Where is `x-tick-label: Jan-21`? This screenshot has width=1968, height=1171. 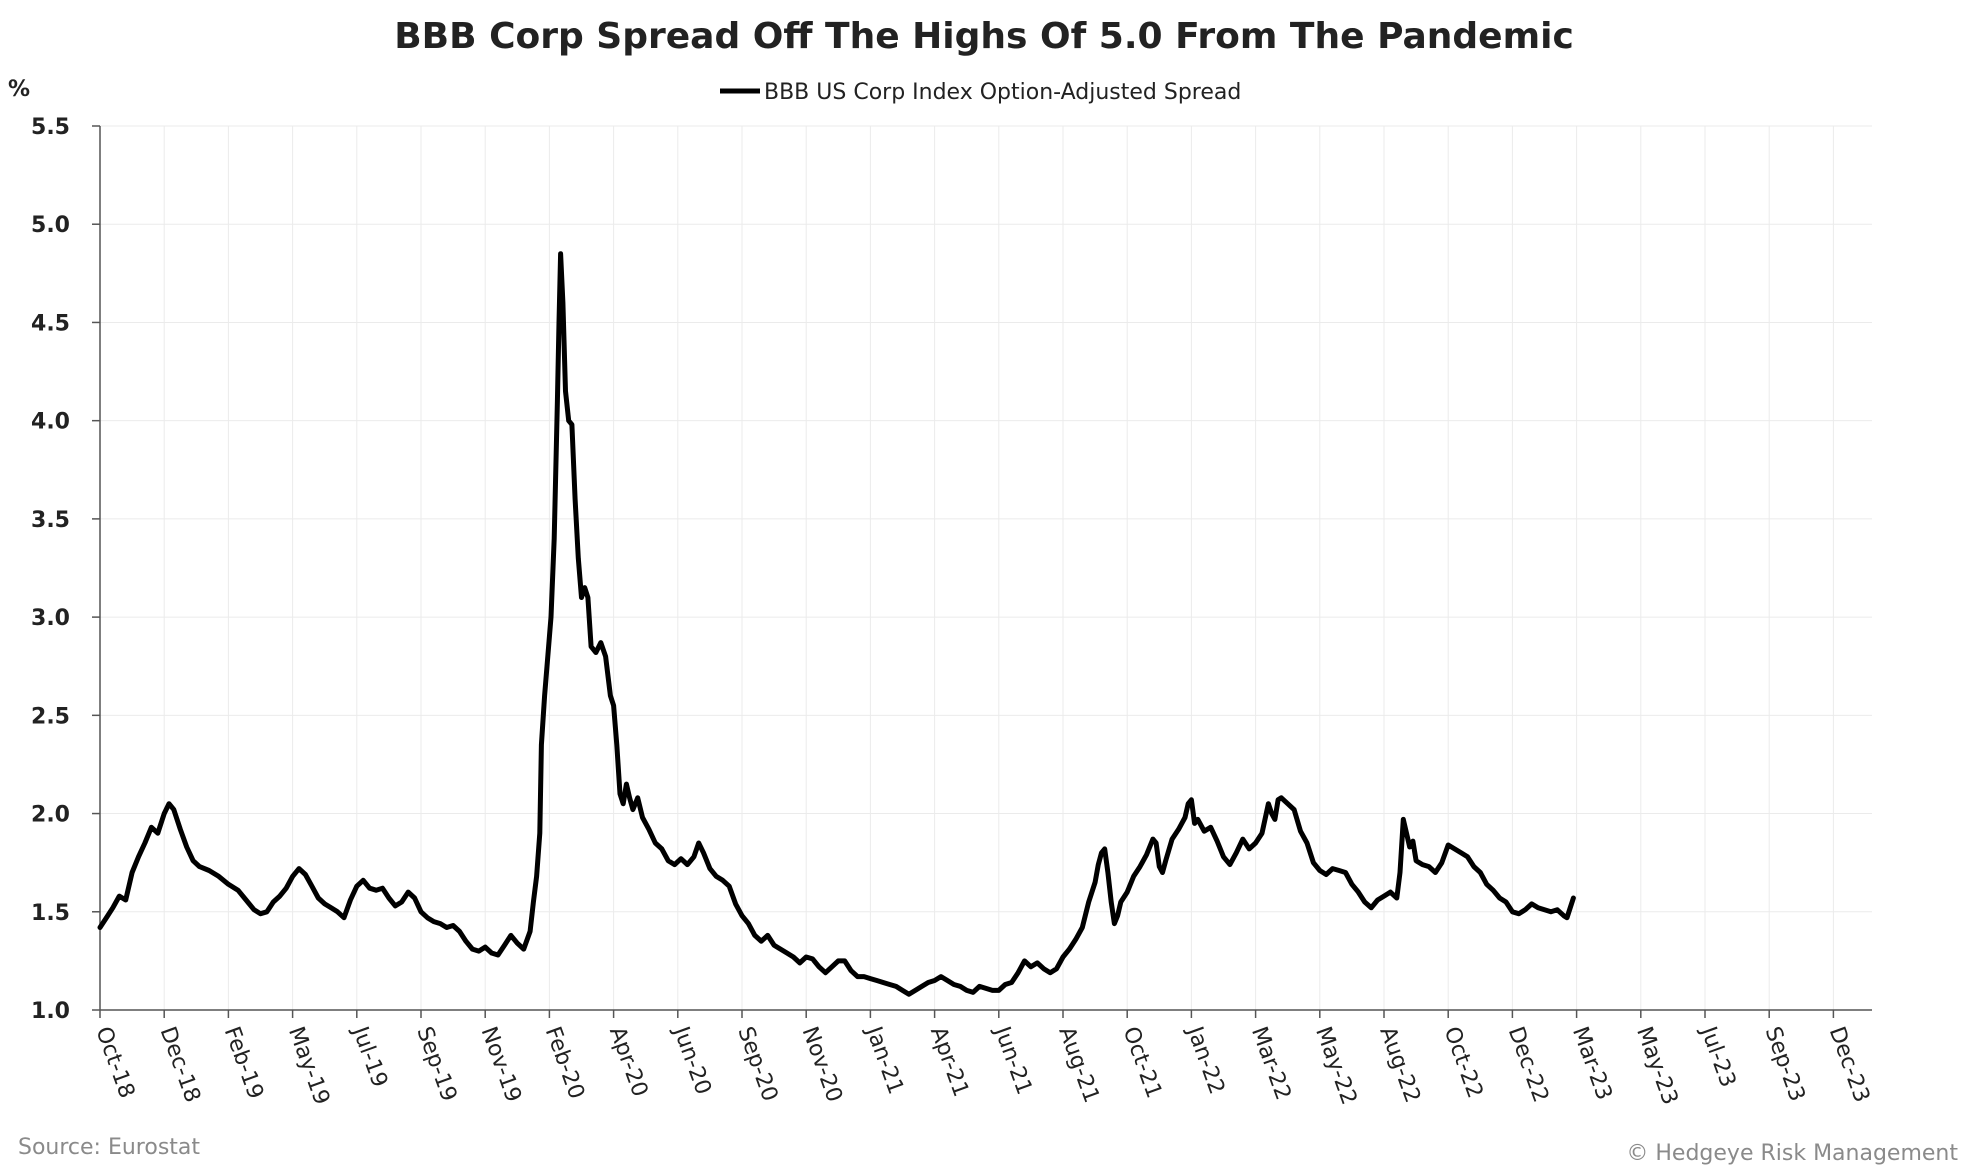 x-tick-label: Jan-21 is located at coordinates (884, 1060).